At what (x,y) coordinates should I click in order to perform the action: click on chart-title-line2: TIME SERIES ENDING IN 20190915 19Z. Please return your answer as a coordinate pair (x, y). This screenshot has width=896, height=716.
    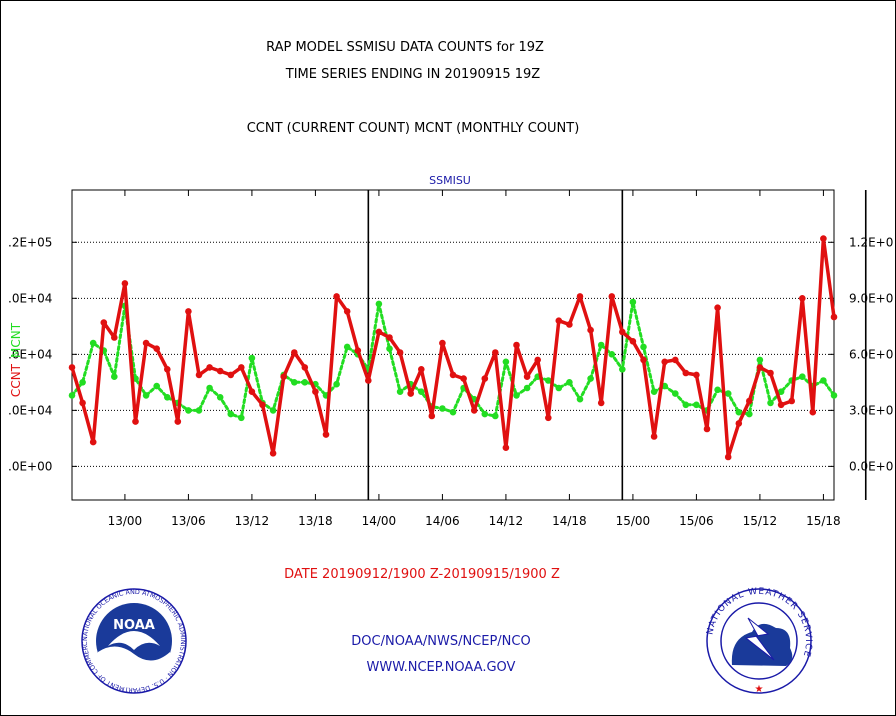
    Looking at the image, I should click on (413, 74).